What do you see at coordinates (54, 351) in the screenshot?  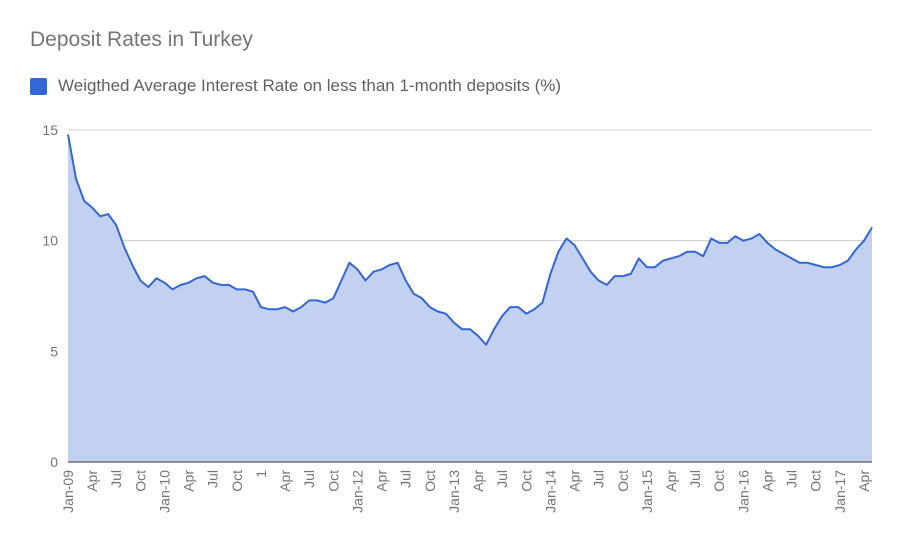 I see `y-tick-label: 5` at bounding box center [54, 351].